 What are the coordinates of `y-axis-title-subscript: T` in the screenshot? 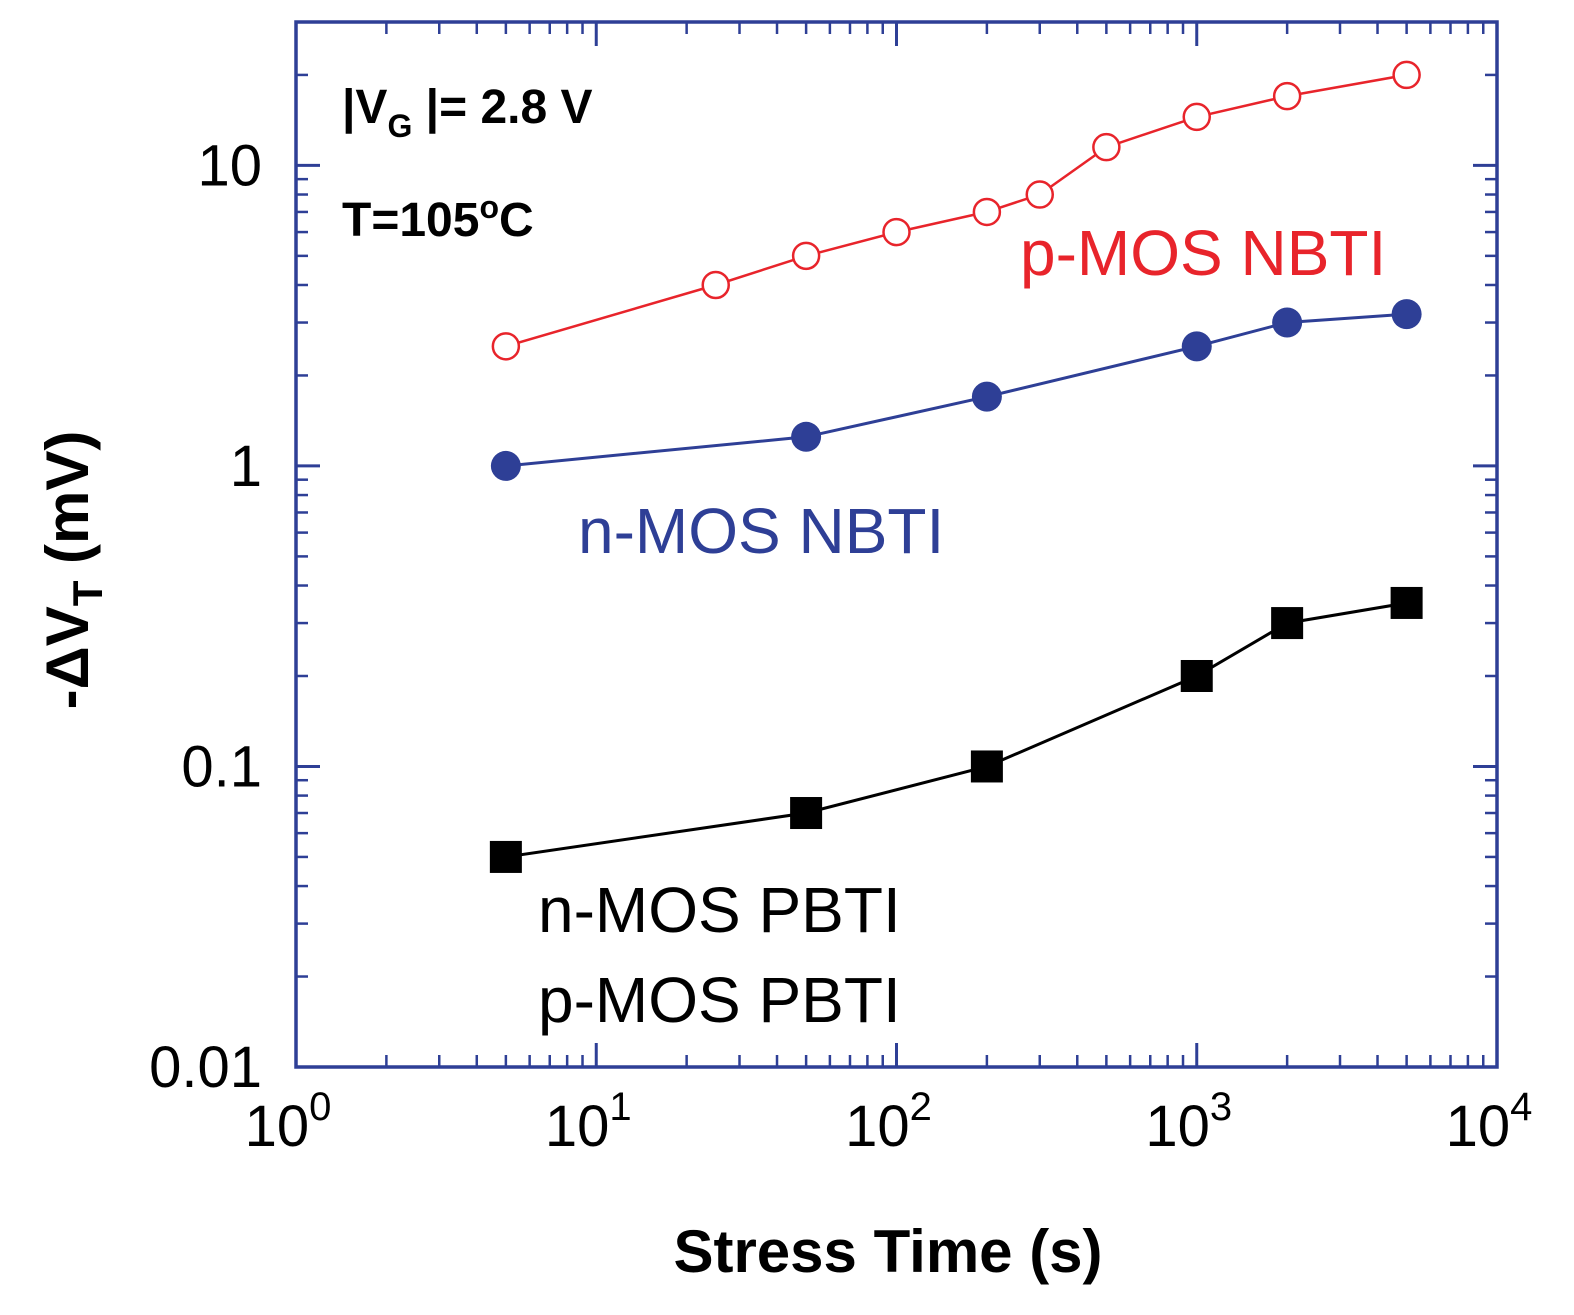 It's located at (87, 593).